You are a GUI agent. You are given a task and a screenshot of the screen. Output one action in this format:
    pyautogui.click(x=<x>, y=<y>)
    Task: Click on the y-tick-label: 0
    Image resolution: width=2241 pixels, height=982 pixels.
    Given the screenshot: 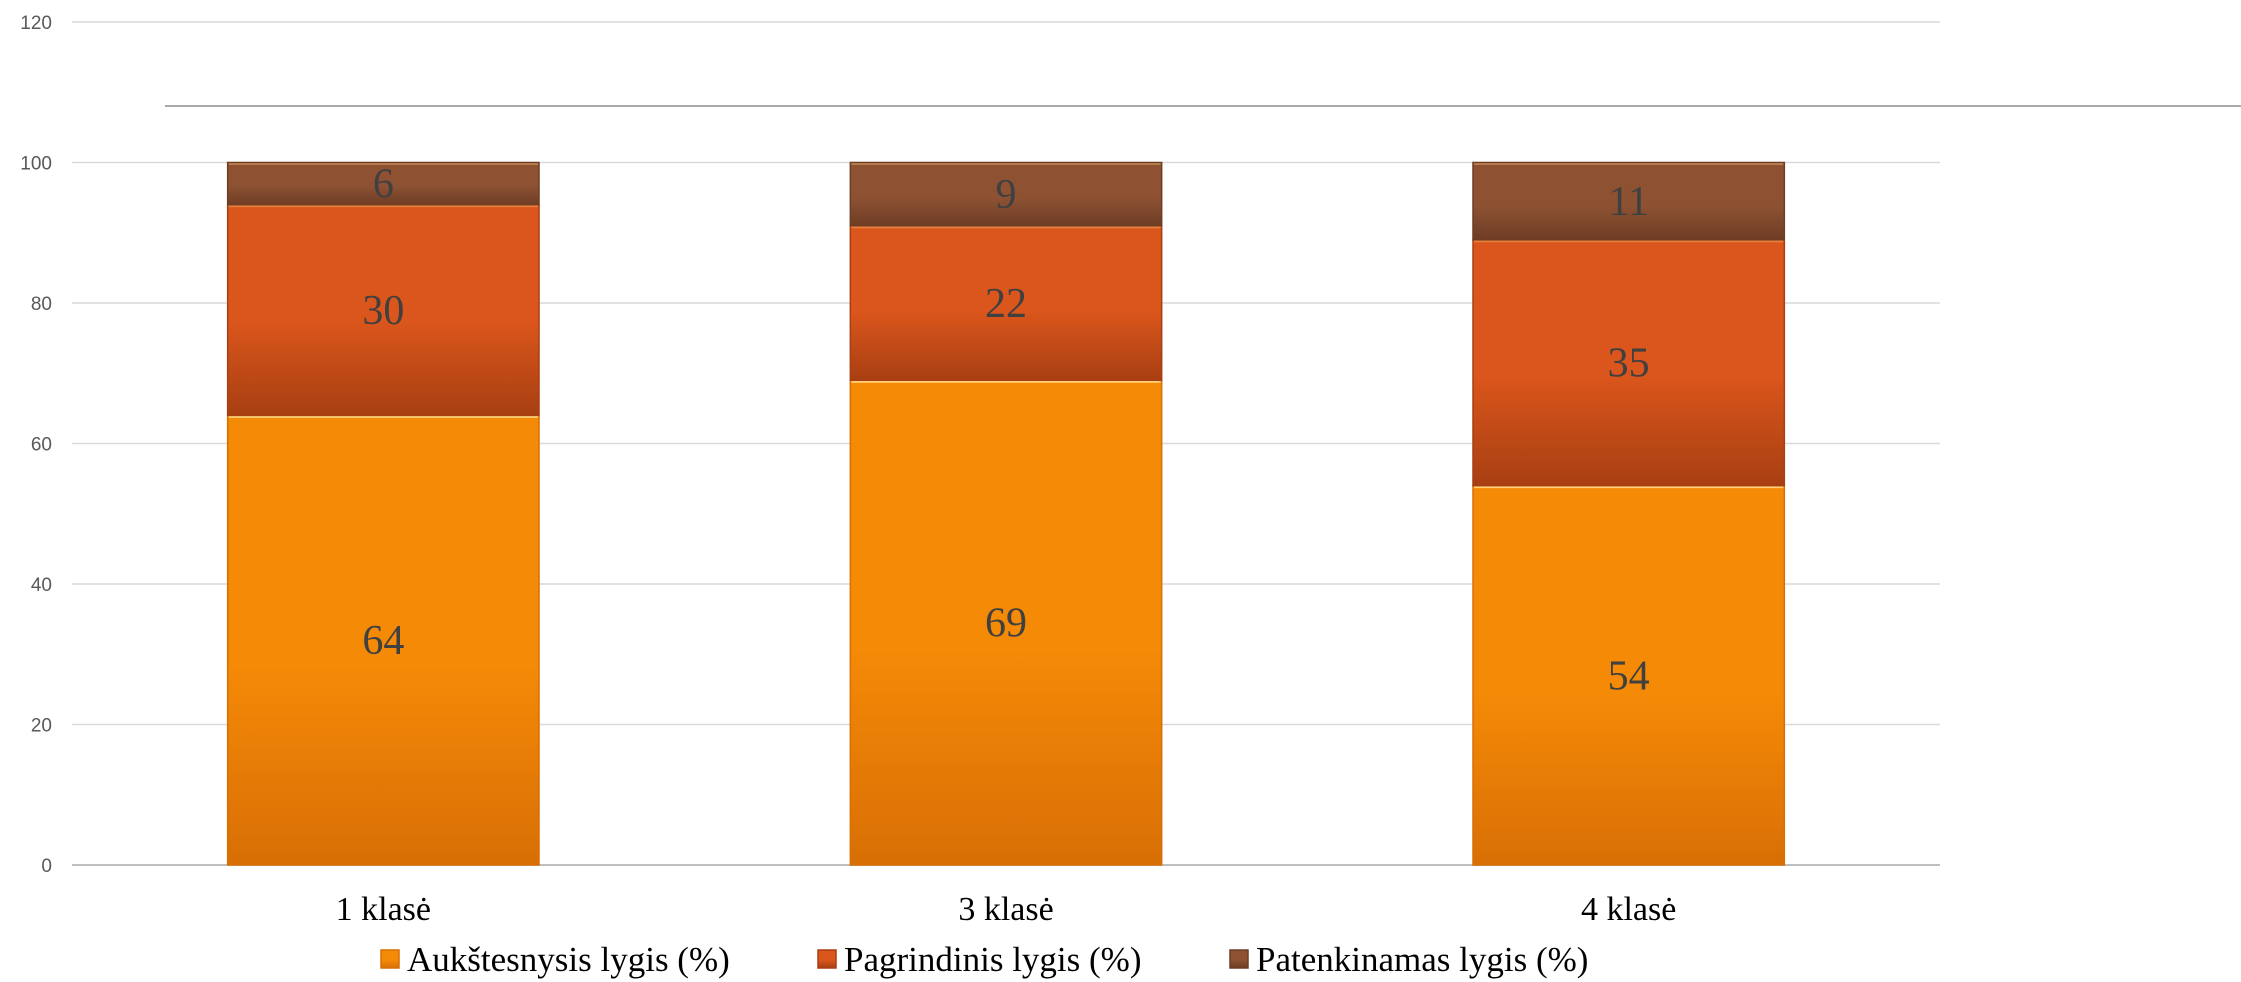 What is the action you would take?
    pyautogui.click(x=46, y=866)
    